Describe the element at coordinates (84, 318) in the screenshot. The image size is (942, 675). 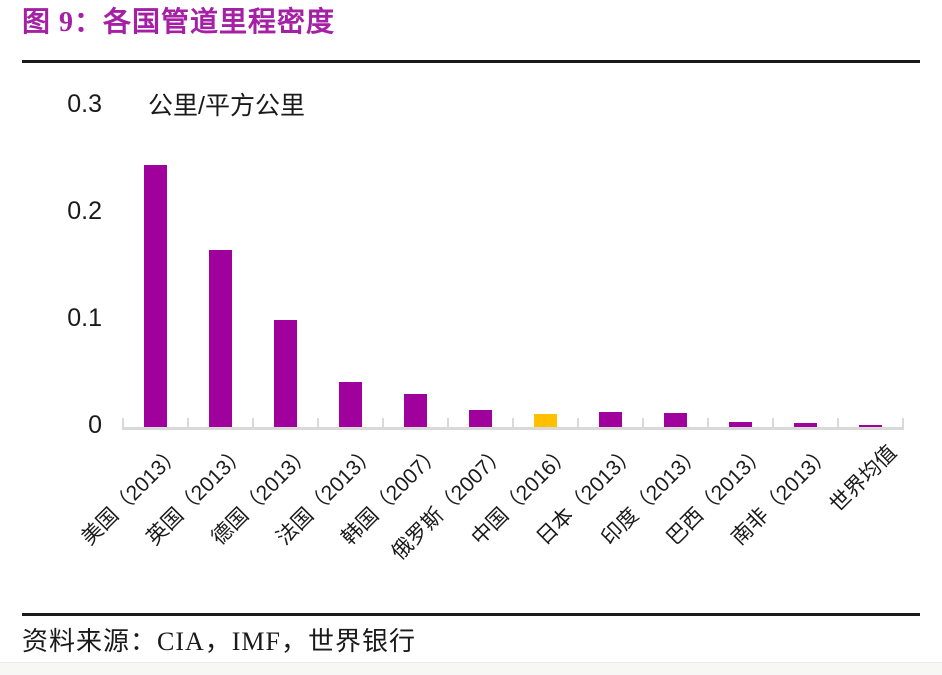
I see `y-axis-tick-label: 0.1` at that location.